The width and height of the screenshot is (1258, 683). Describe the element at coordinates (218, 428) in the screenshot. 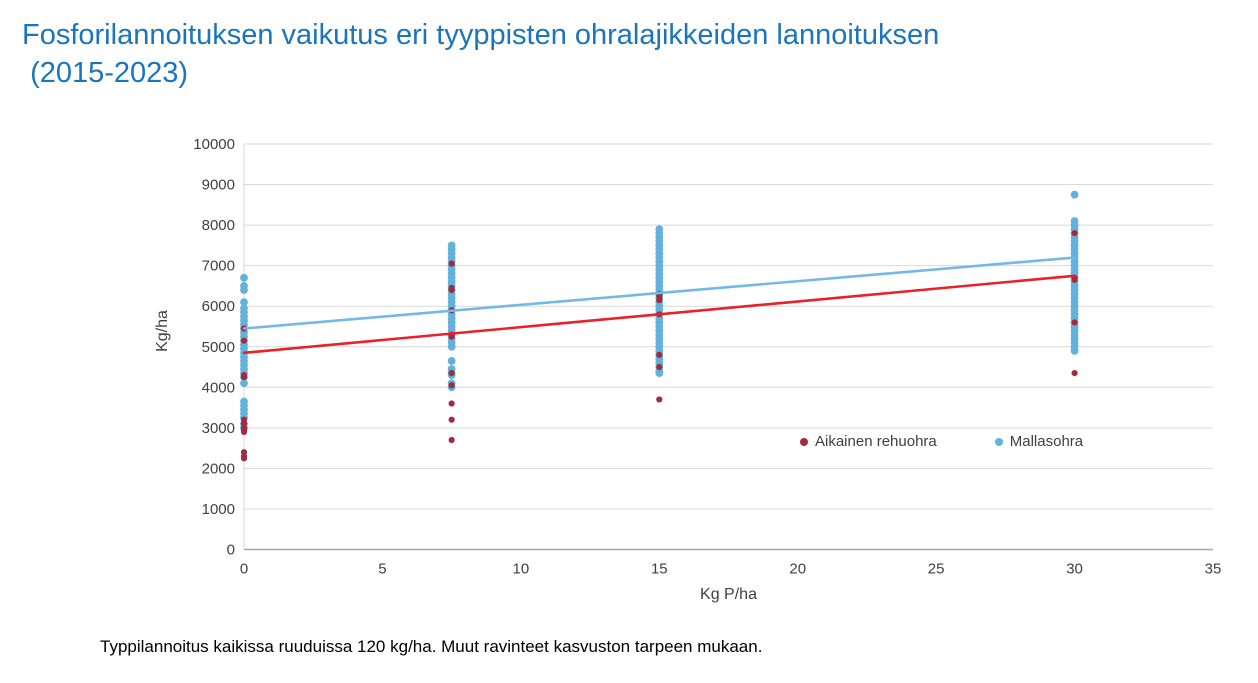

I see `svg-text: 3000` at that location.